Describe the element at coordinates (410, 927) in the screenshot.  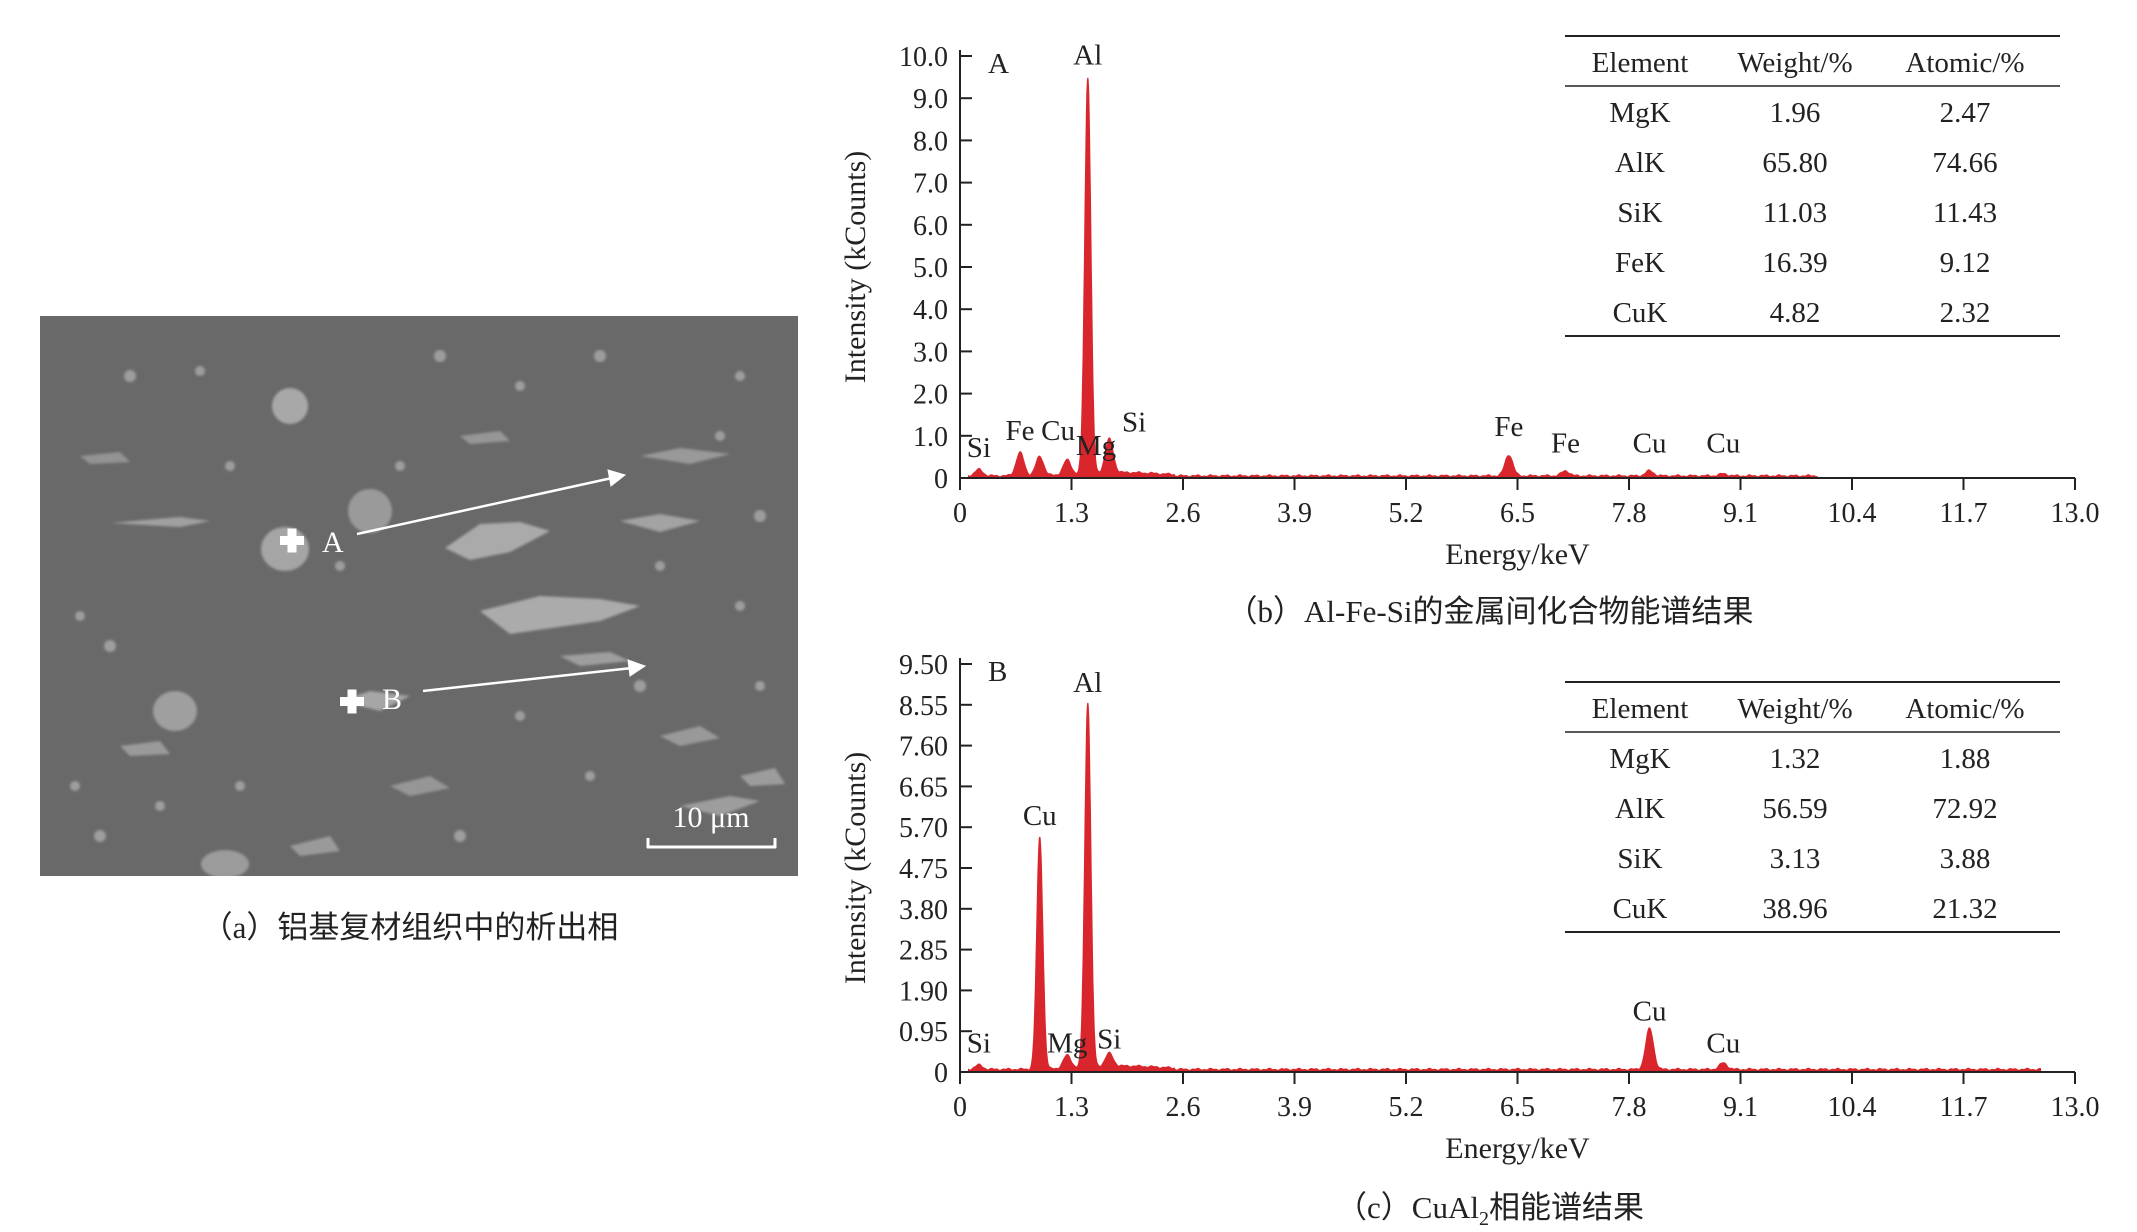
I see `panel-a-caption: （a）铝基复材组织中的析出相` at that location.